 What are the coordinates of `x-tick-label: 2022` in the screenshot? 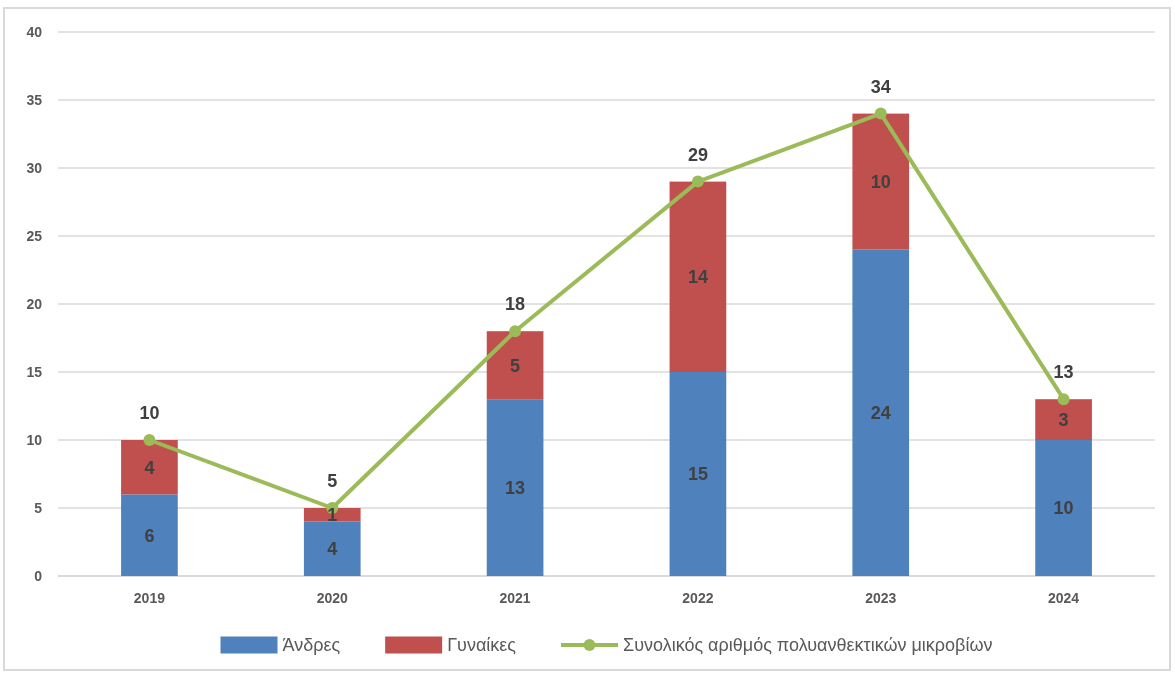 It's located at (698, 598).